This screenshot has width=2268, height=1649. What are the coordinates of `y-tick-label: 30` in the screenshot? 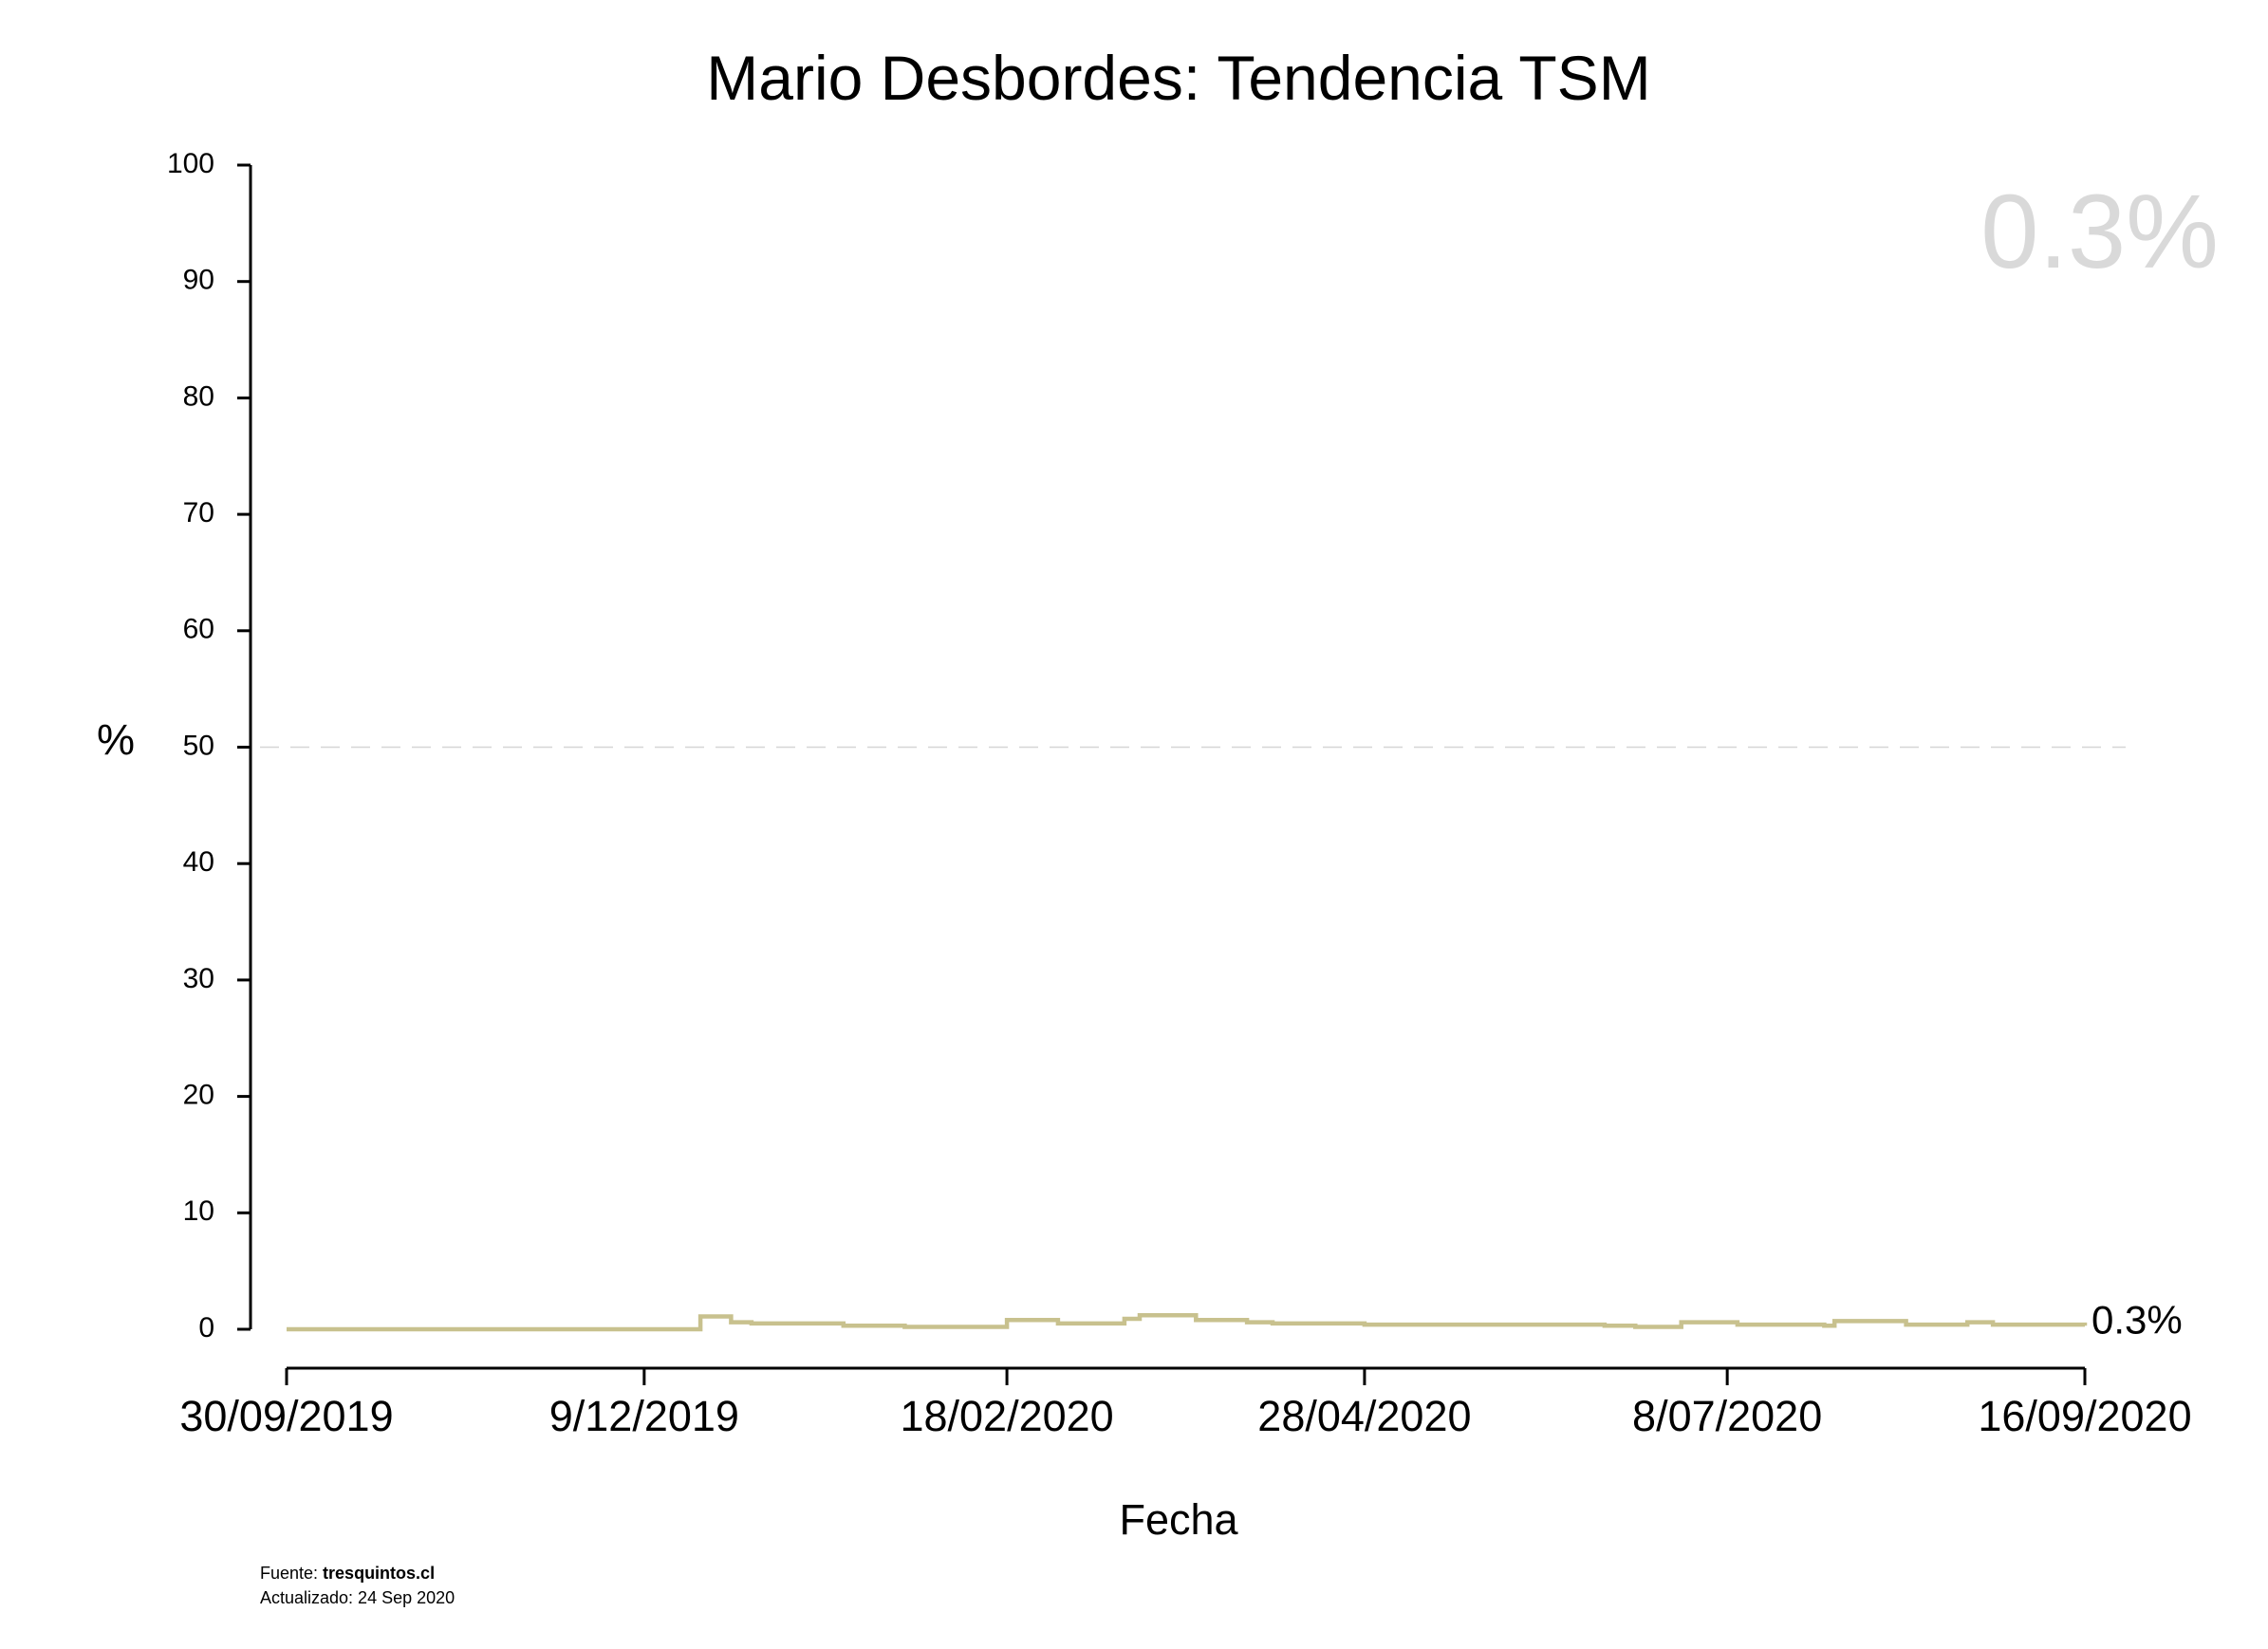 It's located at (198, 979).